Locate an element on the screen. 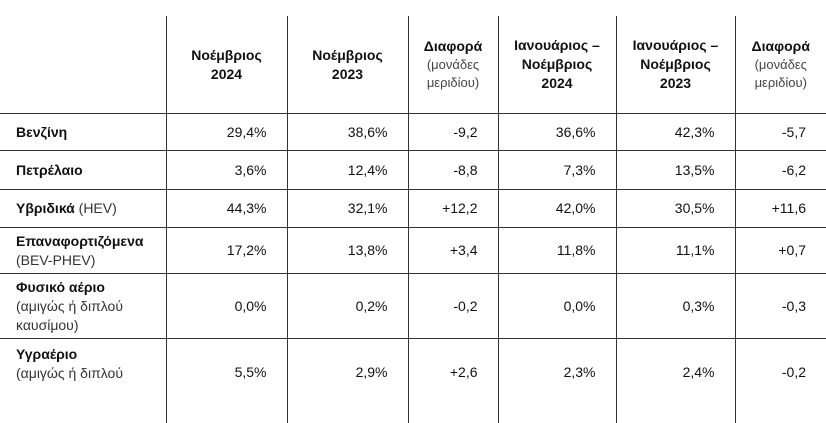 The height and width of the screenshot is (423, 826). cell-nov-2024: 3,6% is located at coordinates (226, 170).